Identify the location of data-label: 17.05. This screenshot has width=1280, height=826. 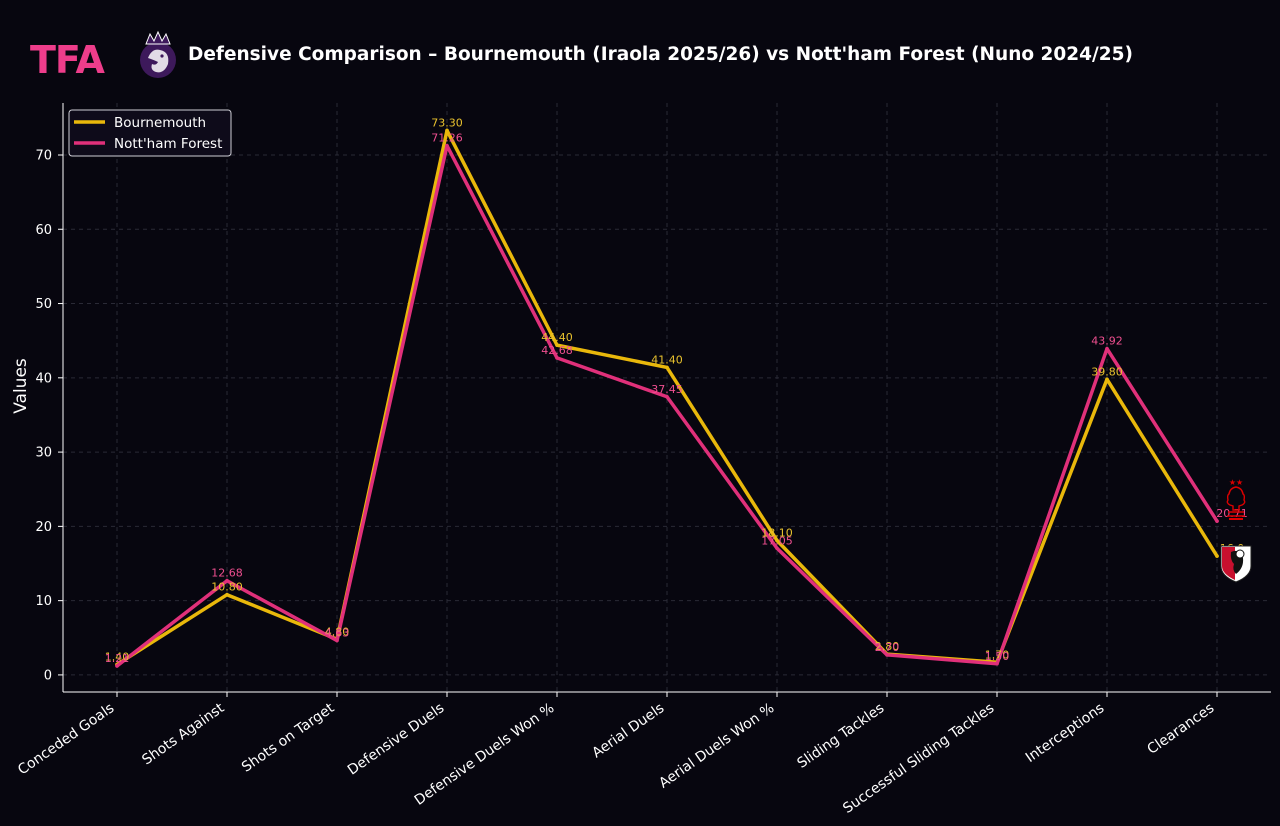
(777, 540).